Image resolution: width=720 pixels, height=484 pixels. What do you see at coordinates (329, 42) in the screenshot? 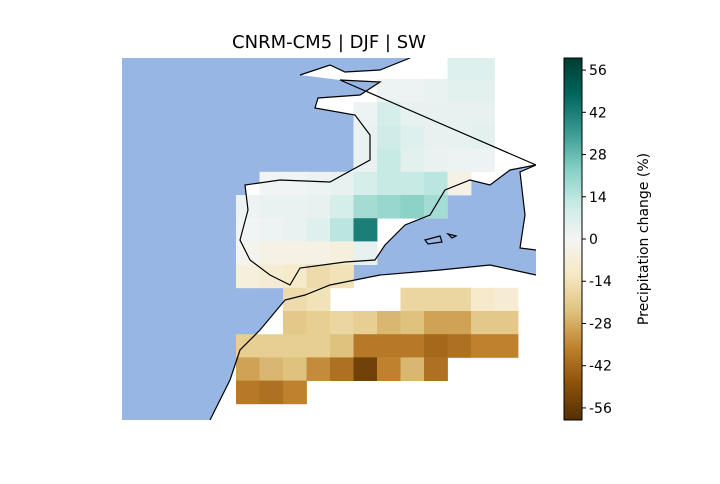
I see `chart-title: CNRM-CM5 | DJF | SW` at bounding box center [329, 42].